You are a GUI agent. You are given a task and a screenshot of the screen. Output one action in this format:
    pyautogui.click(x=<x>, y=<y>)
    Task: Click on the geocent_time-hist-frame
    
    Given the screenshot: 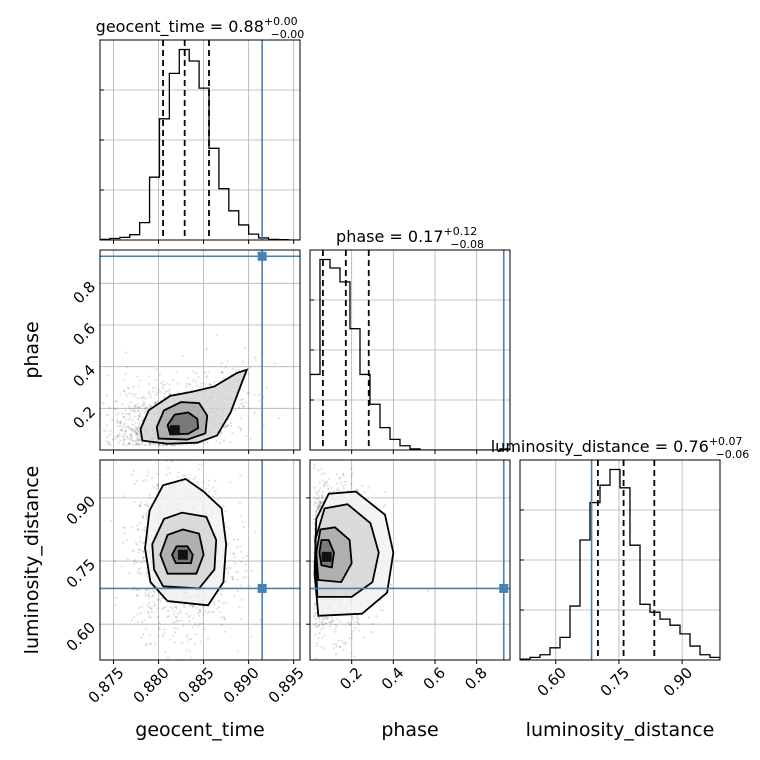 What is the action you would take?
    pyautogui.click(x=200, y=140)
    